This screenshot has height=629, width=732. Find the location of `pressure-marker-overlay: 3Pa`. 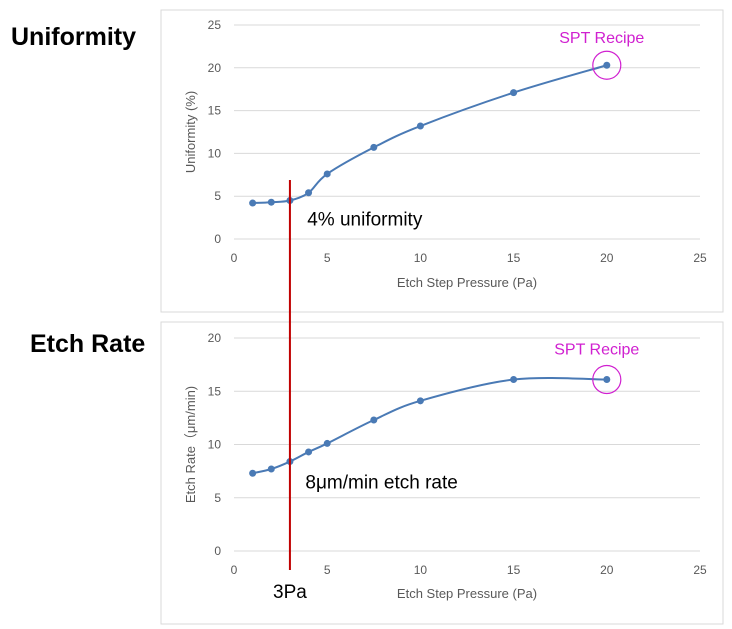

pressure-marker-overlay: 3Pa is located at coordinates (290, 391).